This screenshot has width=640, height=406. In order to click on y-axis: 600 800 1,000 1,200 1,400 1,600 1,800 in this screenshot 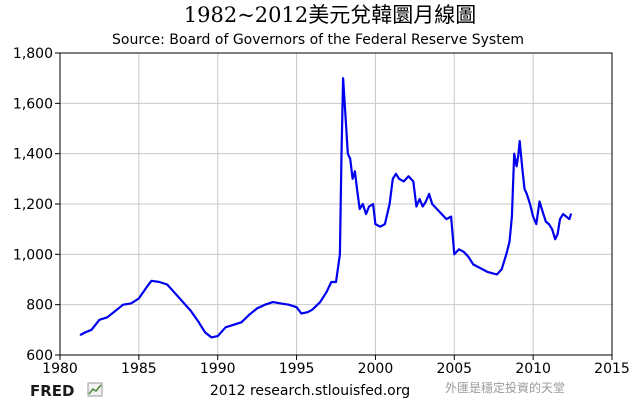, I will do `click(36, 205)`.